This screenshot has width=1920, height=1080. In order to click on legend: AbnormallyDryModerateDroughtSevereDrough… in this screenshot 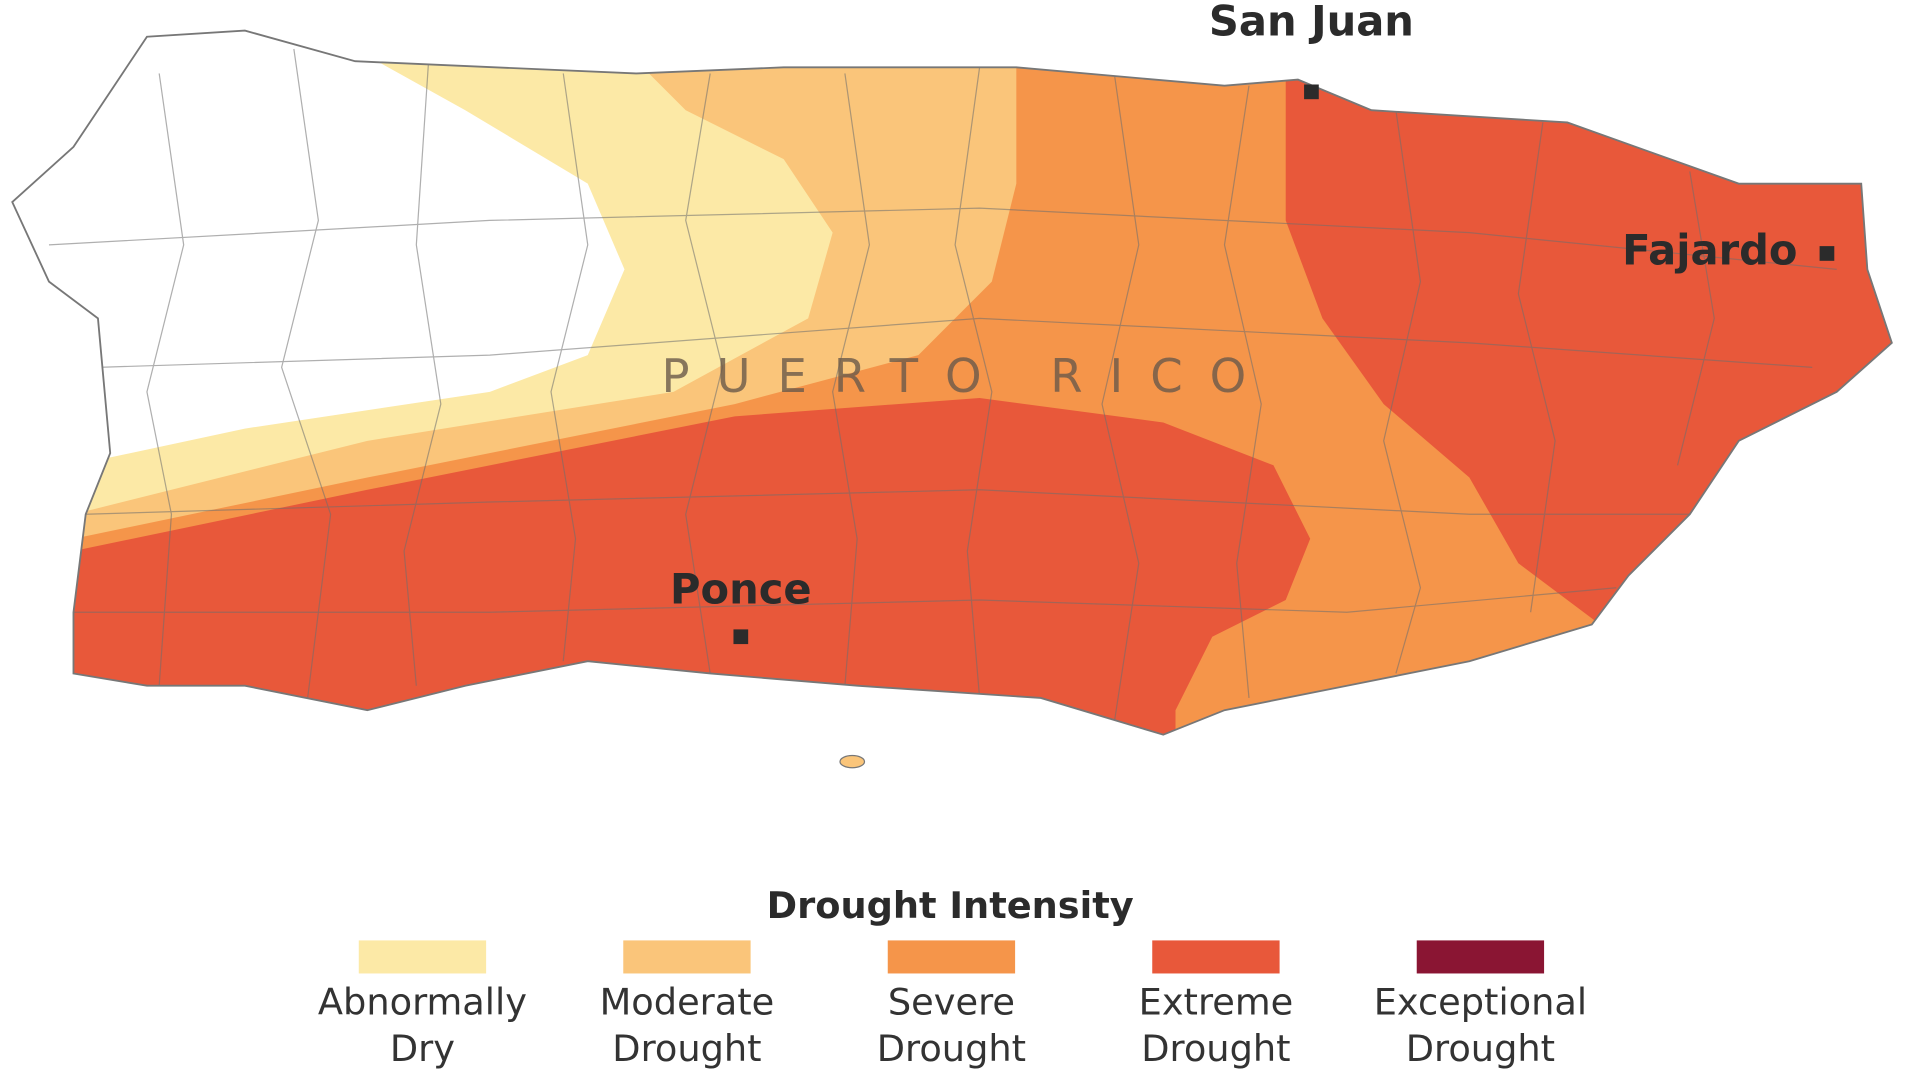, I will do `click(952, 1005)`.